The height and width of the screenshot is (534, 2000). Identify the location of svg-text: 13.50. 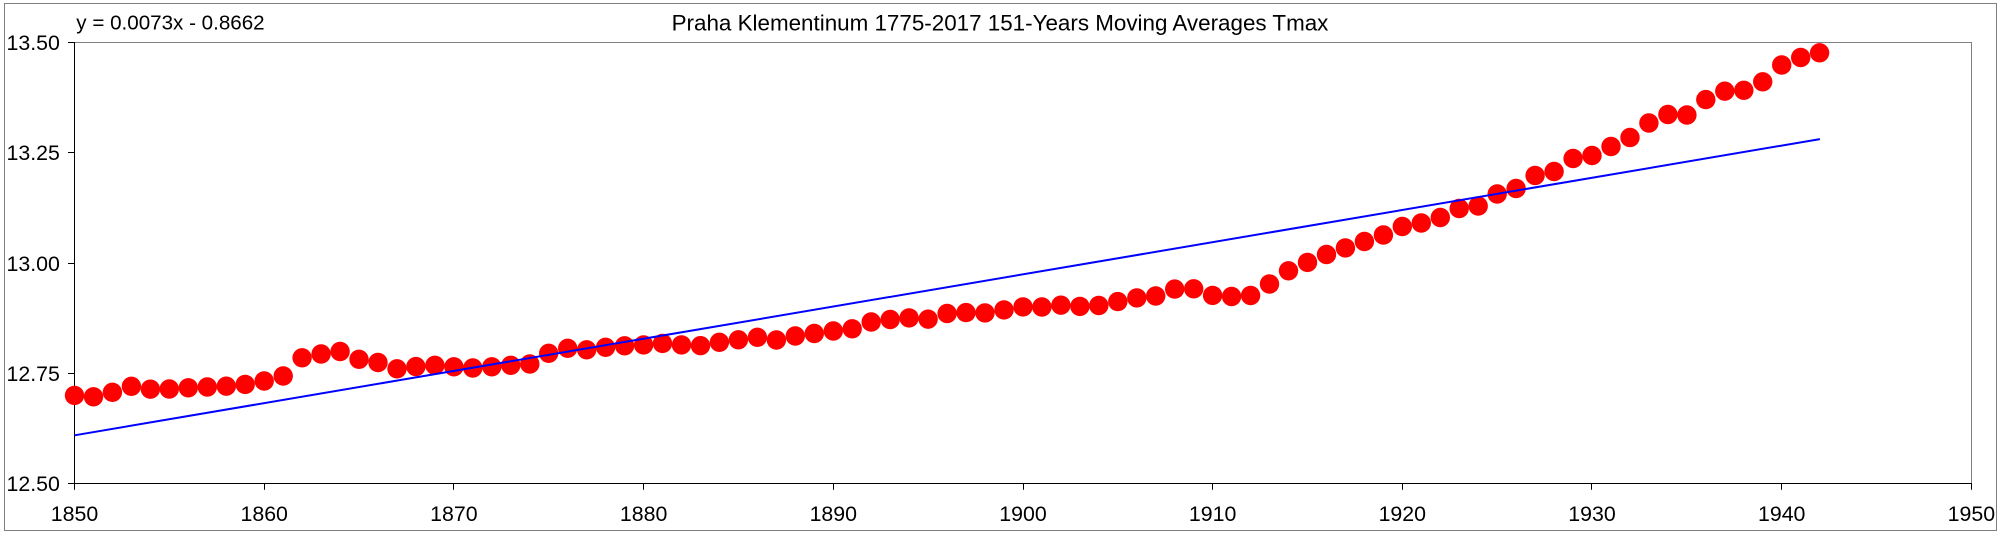
(34, 43).